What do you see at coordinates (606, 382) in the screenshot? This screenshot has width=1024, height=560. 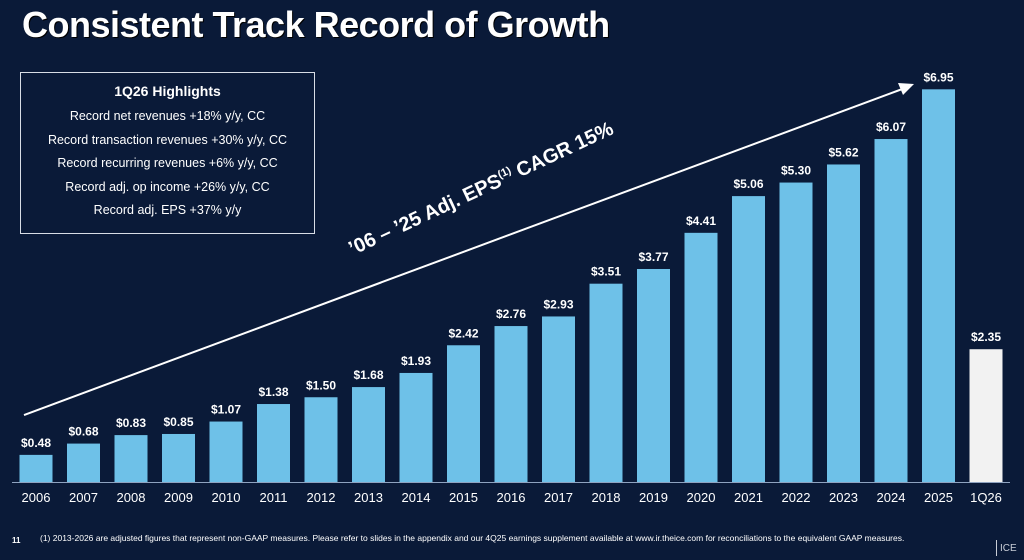 I see `bar-2018` at bounding box center [606, 382].